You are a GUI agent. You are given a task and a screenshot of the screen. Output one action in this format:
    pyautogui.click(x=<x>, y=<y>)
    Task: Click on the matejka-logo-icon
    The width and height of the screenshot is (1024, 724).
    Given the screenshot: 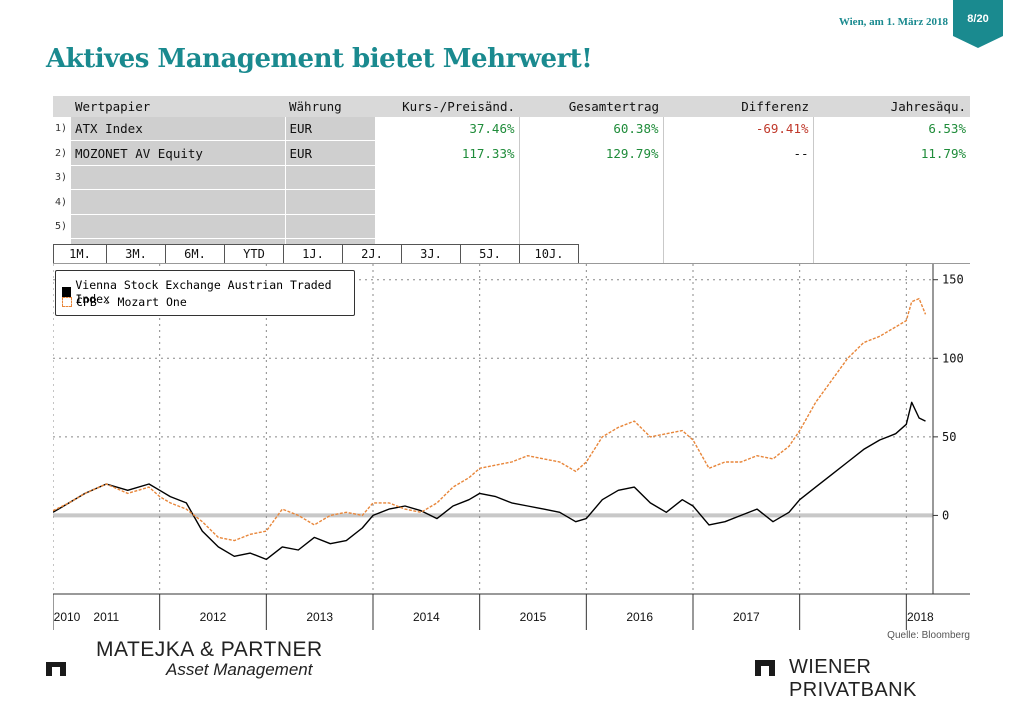 What is the action you would take?
    pyautogui.click(x=56, y=669)
    